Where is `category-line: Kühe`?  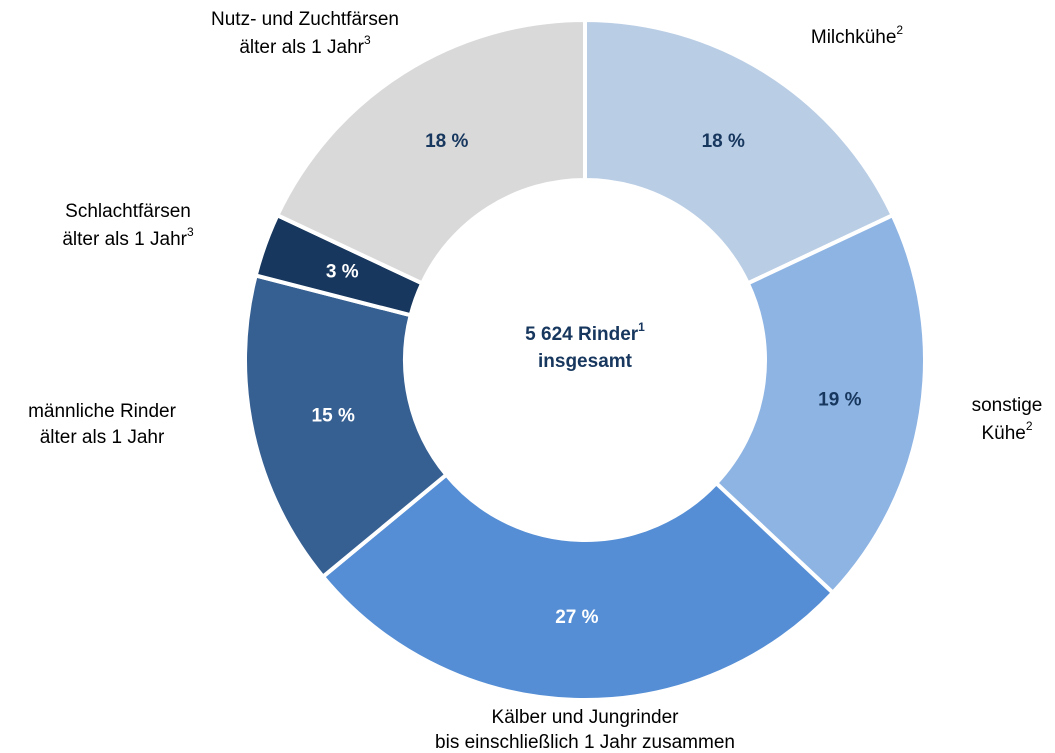 category-line: Kühe is located at coordinates (1003, 433).